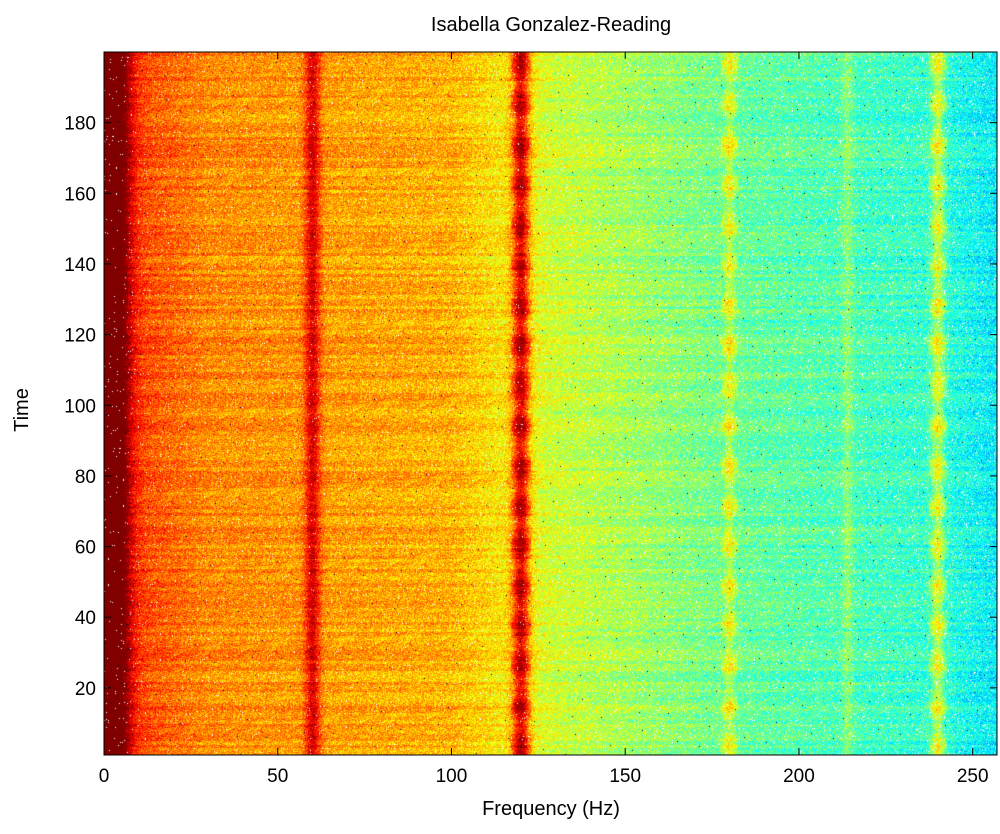 This screenshot has height=834, width=1000. What do you see at coordinates (80, 406) in the screenshot?
I see `y-tick-label: 100` at bounding box center [80, 406].